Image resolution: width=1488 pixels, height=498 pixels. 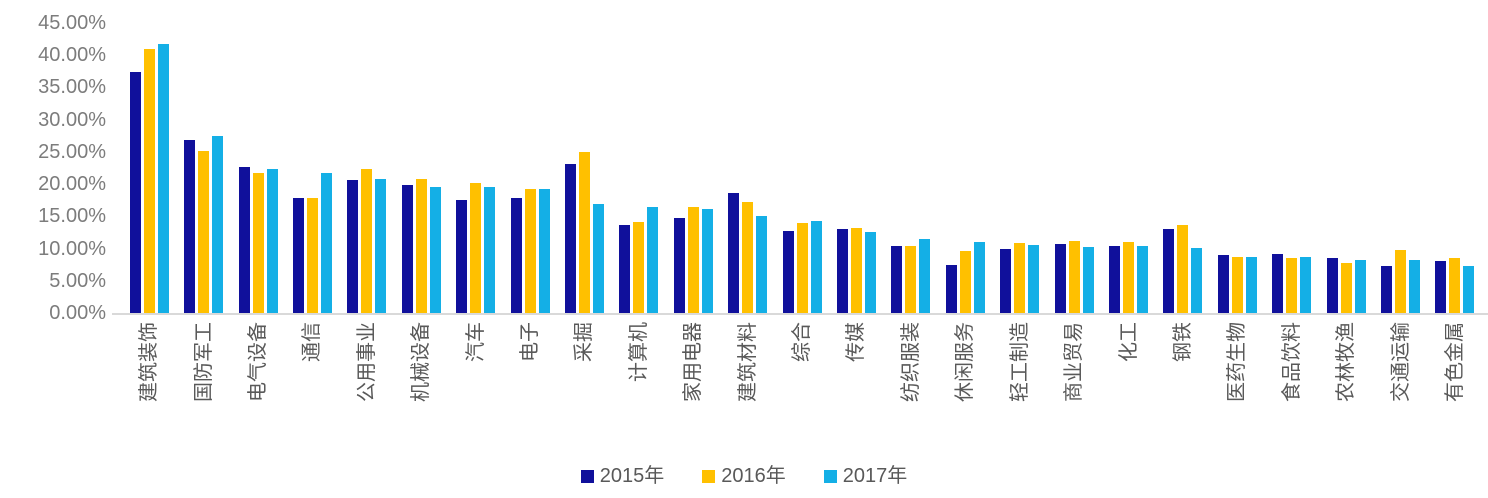 I want to click on x-category-label: 休闲服务, so click(x=965, y=362).